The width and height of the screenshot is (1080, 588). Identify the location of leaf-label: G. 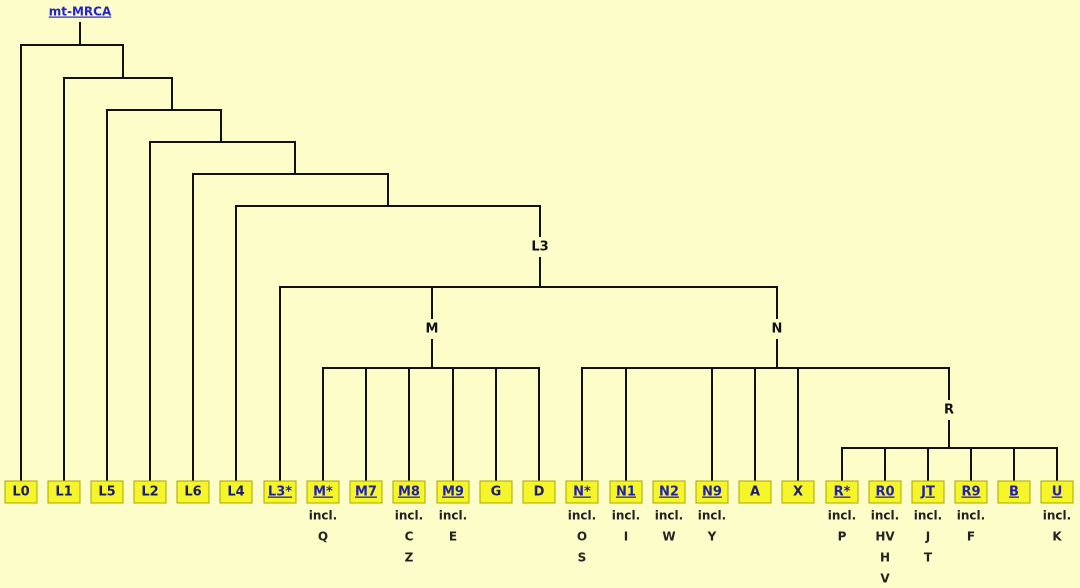
(496, 492).